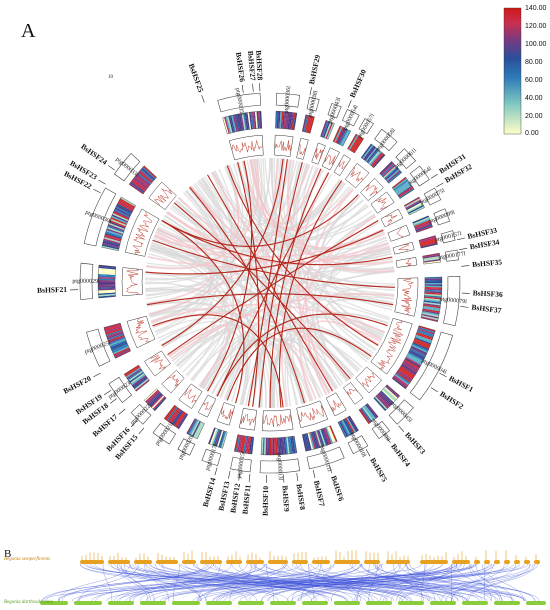  Describe the element at coordinates (252, 65) in the screenshot. I see `gene-label: BsHSF27` at that location.